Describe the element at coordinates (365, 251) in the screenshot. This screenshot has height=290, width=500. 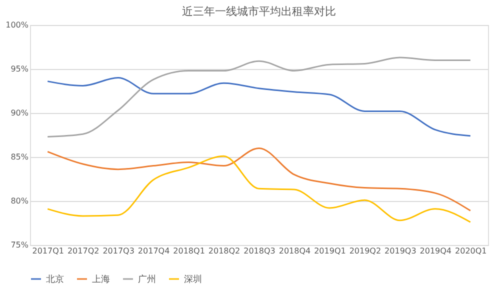
I see `x-tick-label: 2019Q2` at that location.